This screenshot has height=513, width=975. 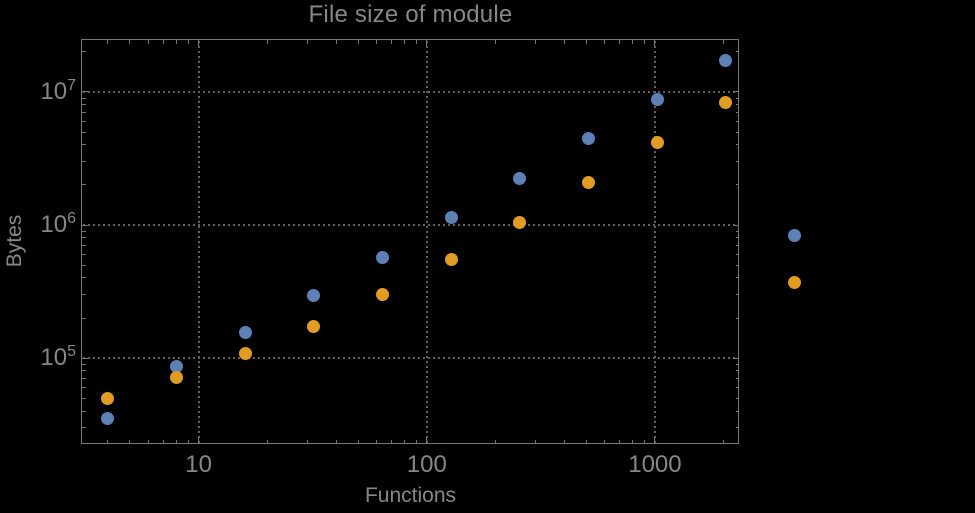 What do you see at coordinates (198, 464) in the screenshot?
I see `x-tick-label: 10` at bounding box center [198, 464].